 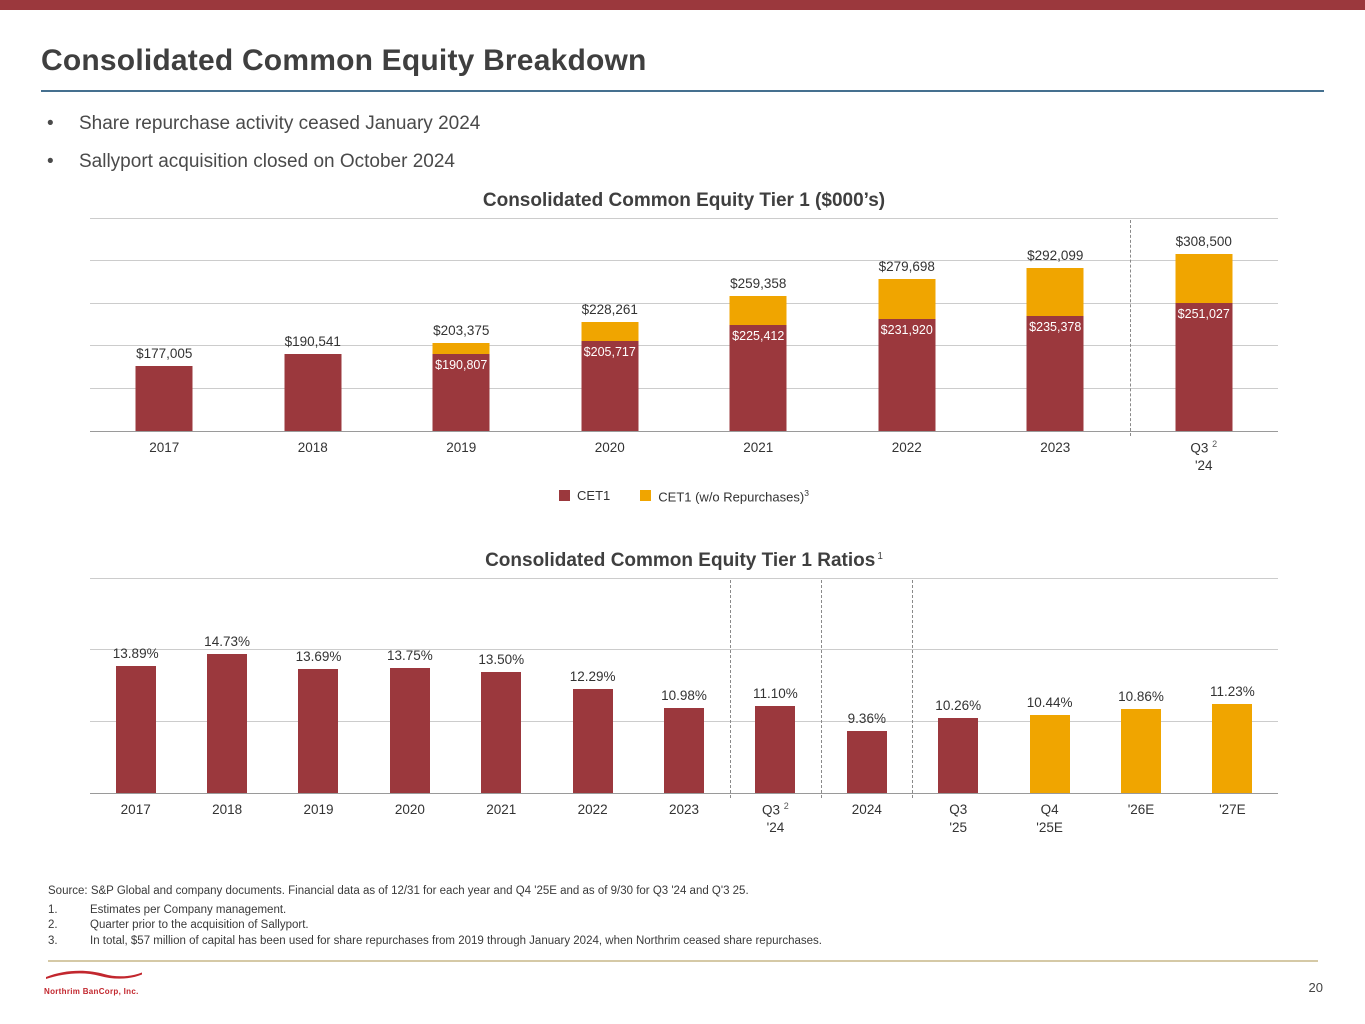 I want to click on legend-label: CET1, so click(x=594, y=496).